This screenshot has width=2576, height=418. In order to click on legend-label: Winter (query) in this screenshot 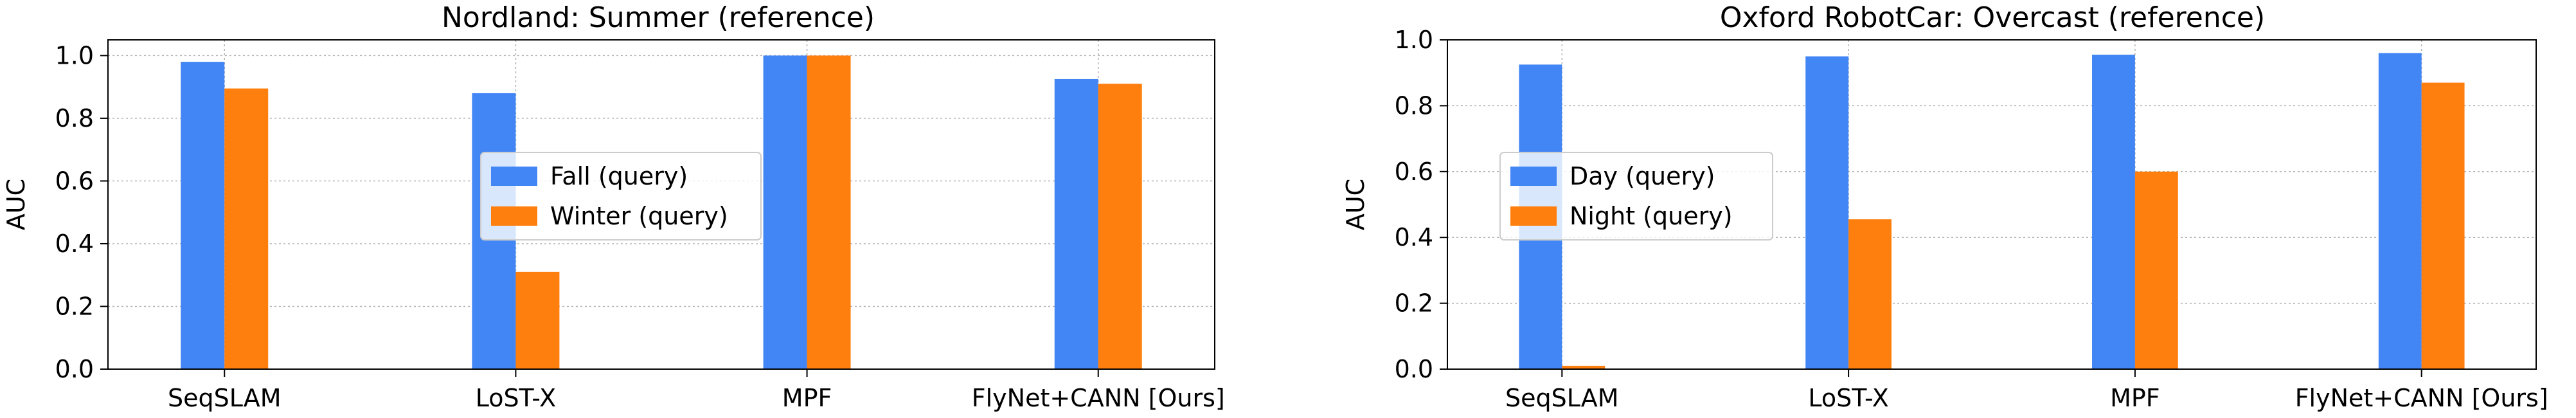, I will do `click(639, 216)`.